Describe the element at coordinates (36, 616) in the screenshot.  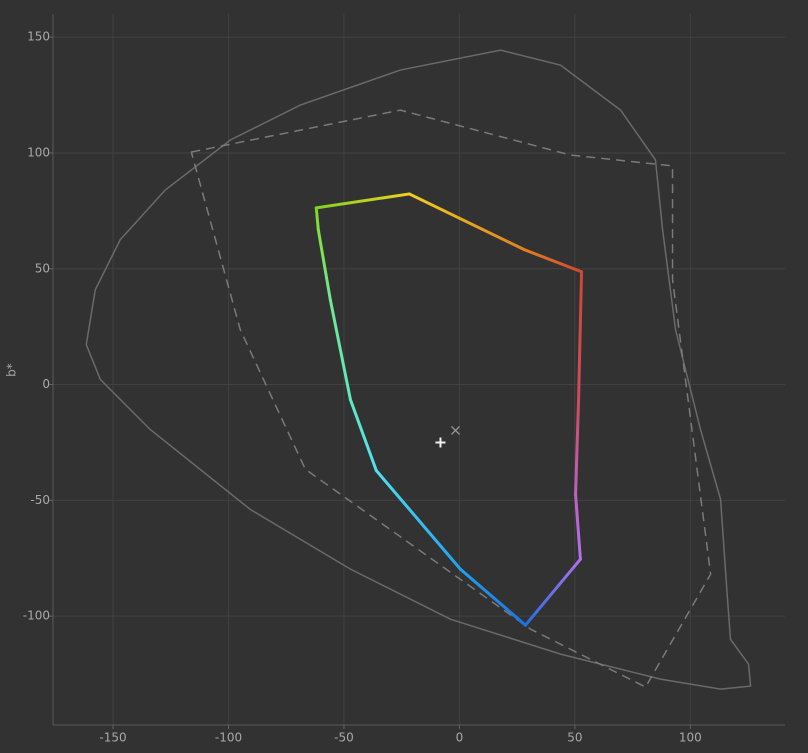
I see `y-tick-label: -100` at that location.